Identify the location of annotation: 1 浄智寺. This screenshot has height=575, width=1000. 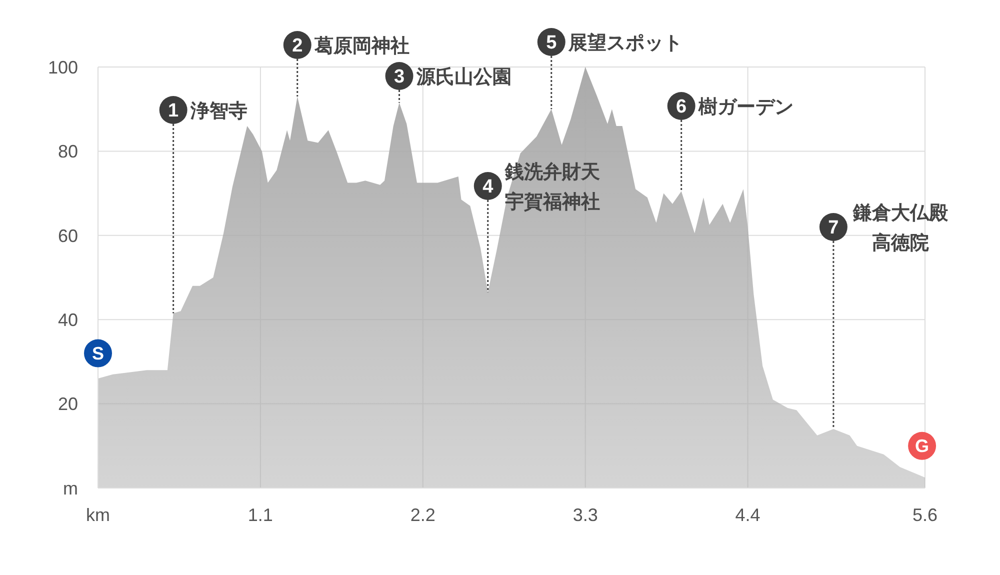
(208, 111).